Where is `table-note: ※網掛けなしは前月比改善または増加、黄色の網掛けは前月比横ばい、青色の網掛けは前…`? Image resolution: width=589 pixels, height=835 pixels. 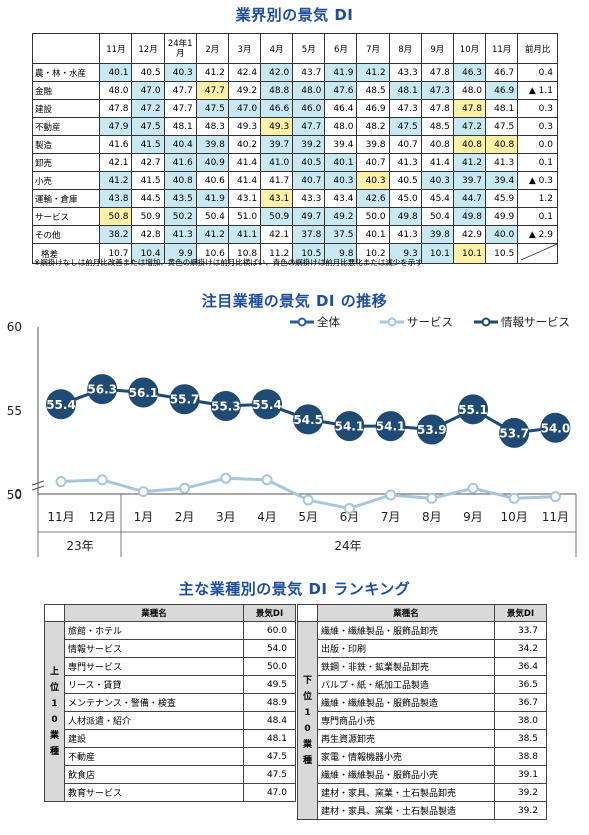
table-note: ※網掛けなしは前月比改善または増加、黄色の網掛けは前月比横ばい、青色の網掛けは前… is located at coordinates (228, 262).